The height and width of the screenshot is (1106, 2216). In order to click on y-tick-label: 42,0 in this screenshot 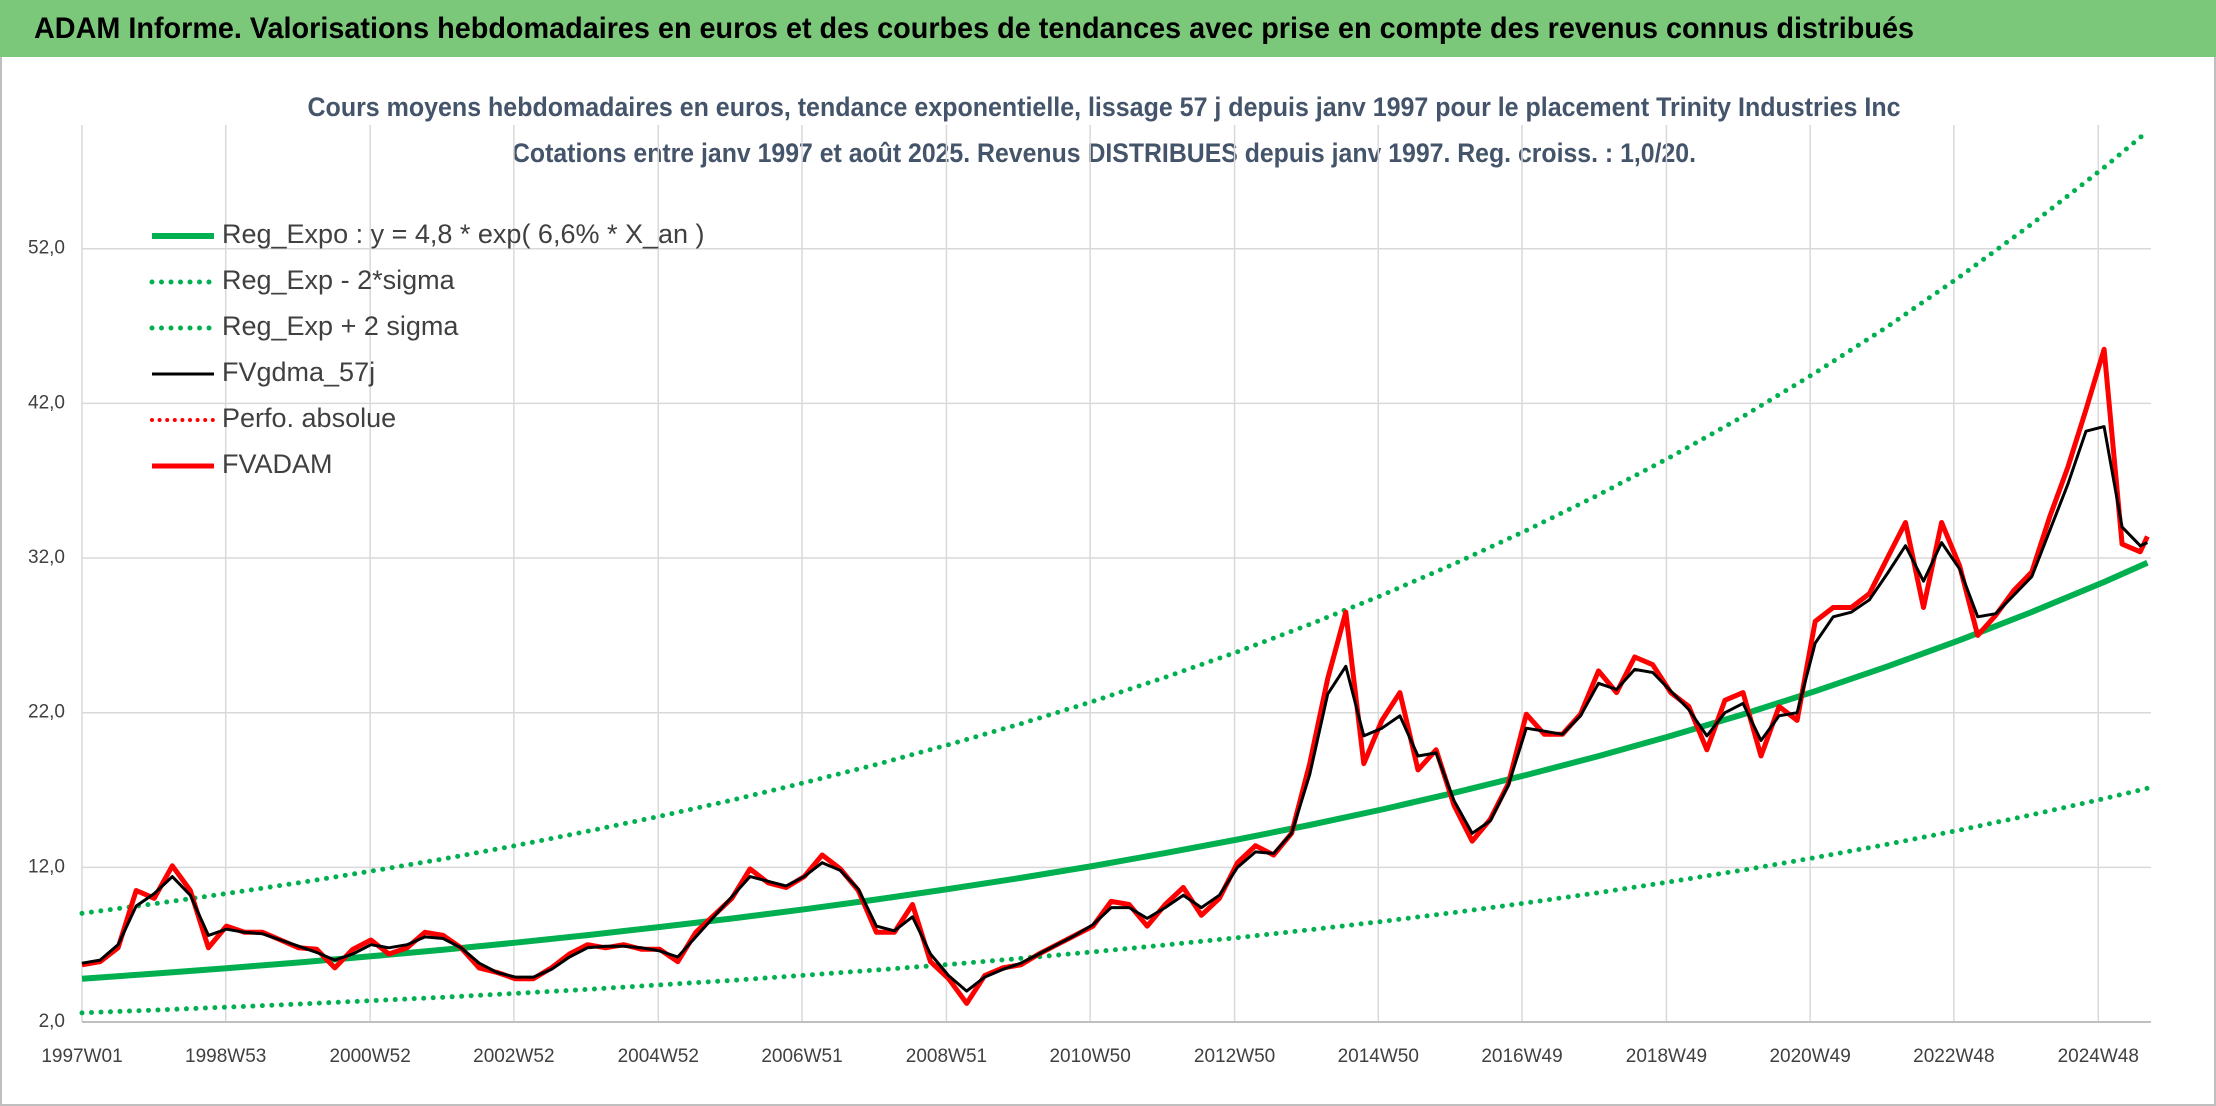, I will do `click(46, 402)`.